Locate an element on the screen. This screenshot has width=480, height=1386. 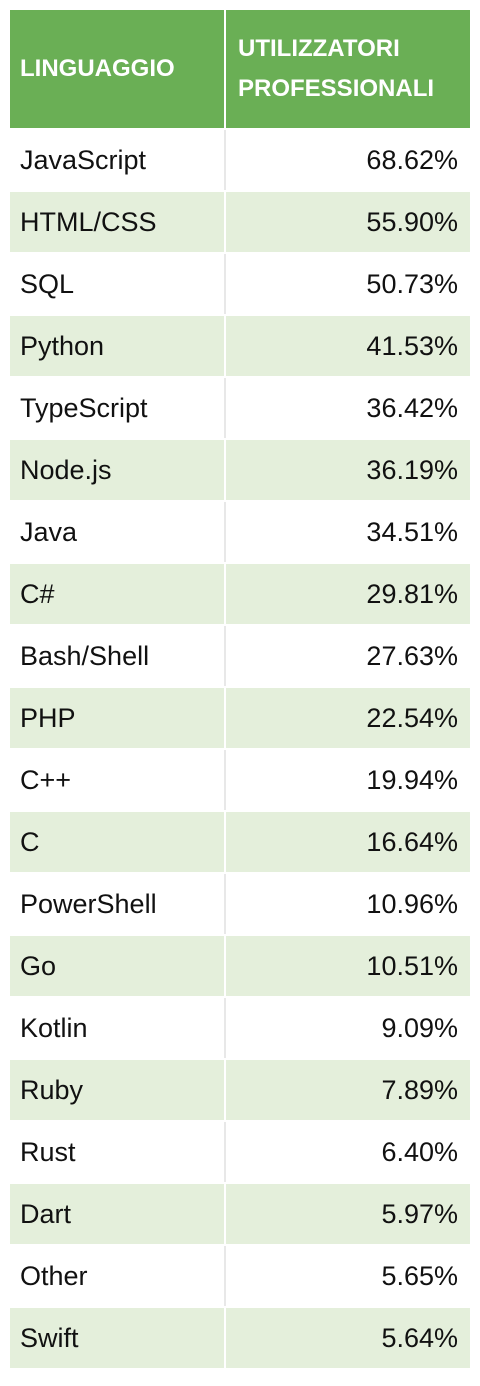
header-users-line-1: UTILIZZATORI is located at coordinates (319, 48).